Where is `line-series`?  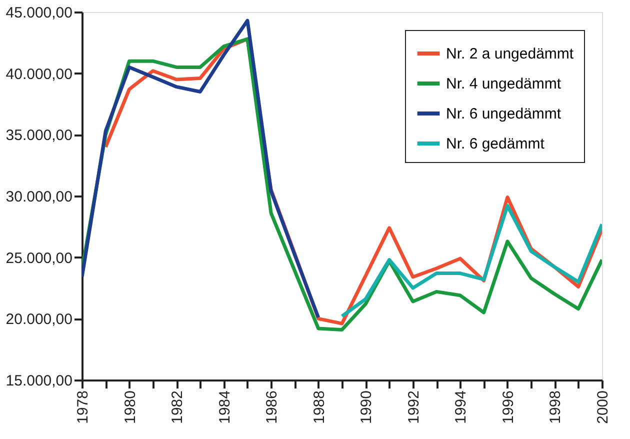 line-series is located at coordinates (471, 261).